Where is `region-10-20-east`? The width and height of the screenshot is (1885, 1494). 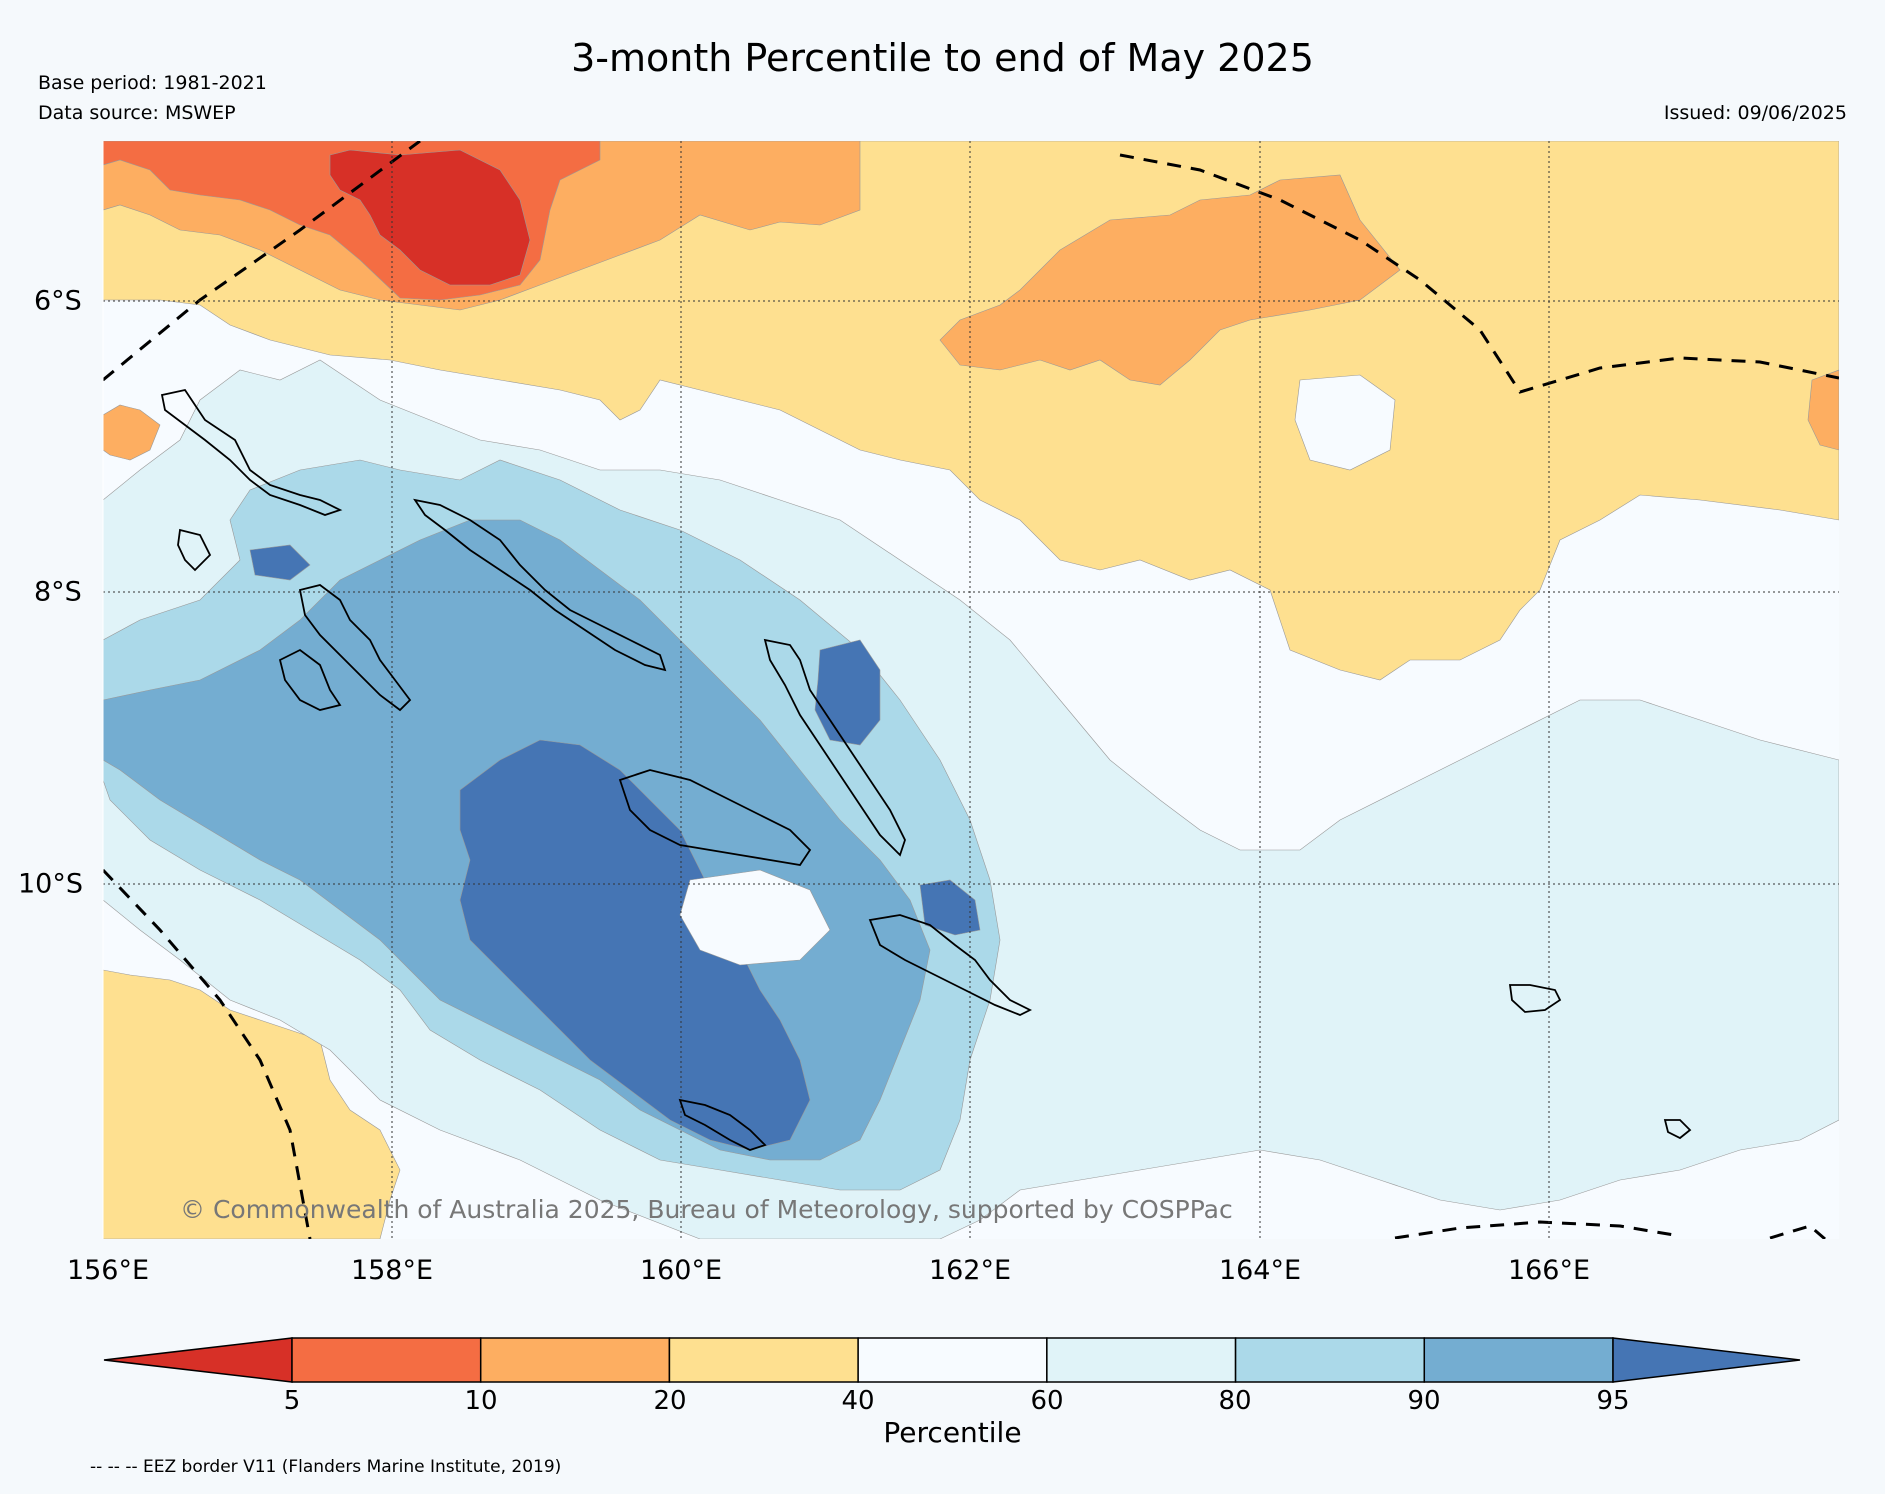
region-10-20-east is located at coordinates (1823, 410).